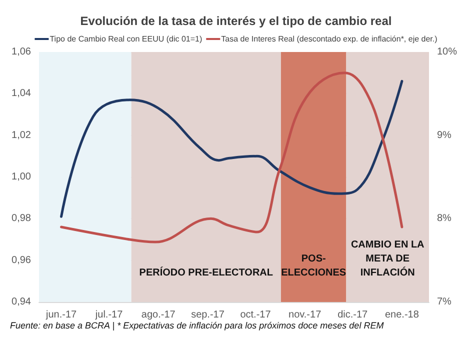 The height and width of the screenshot is (342, 472). Describe the element at coordinates (61, 315) in the screenshot. I see `x-tick-label: jun.-17` at that location.